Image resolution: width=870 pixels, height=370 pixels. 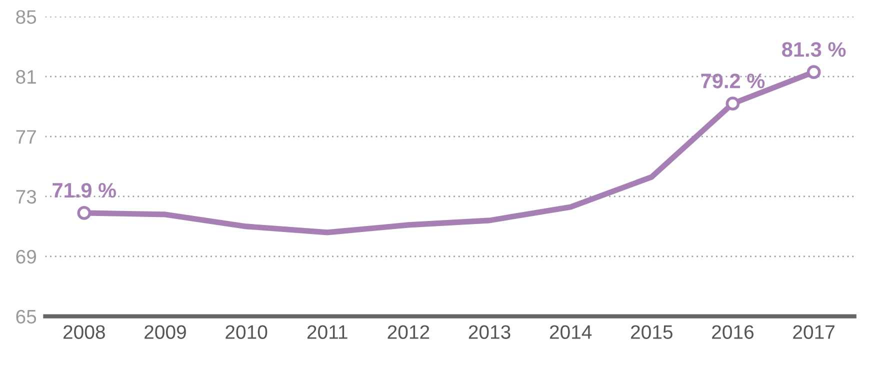 I want to click on x-tick-label: 2009, so click(x=165, y=332).